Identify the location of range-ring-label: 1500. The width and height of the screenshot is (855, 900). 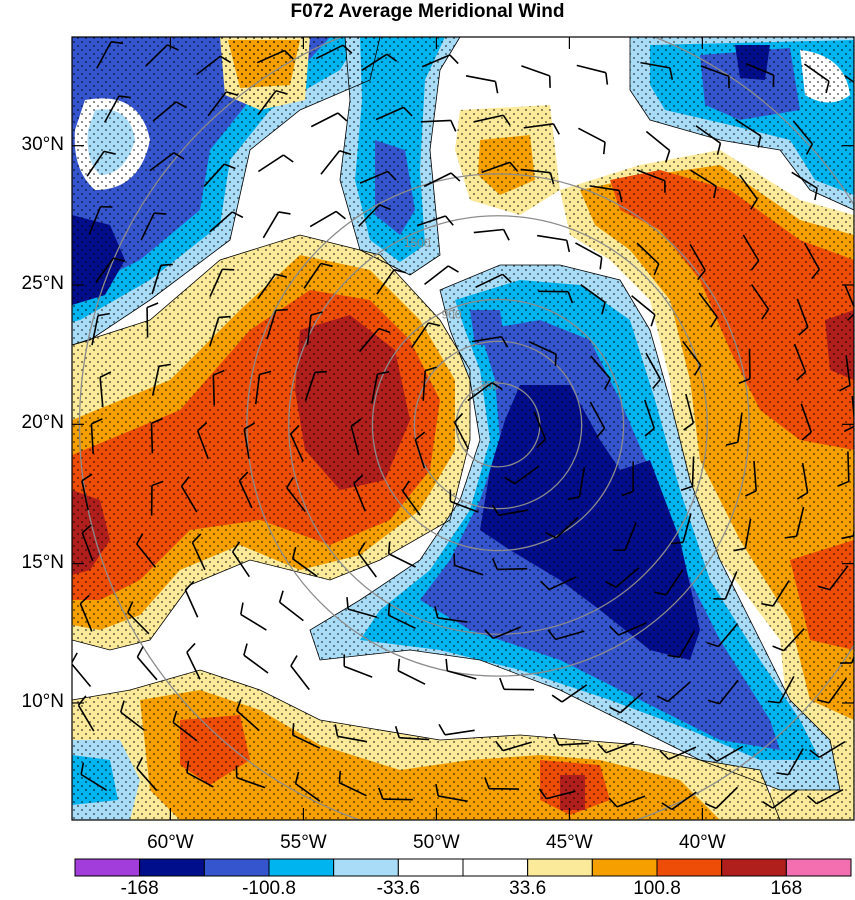
(417, 243).